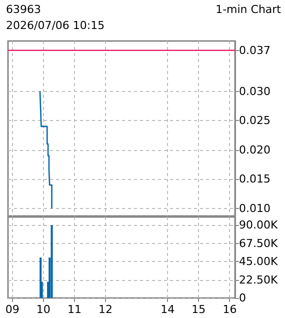  What do you see at coordinates (254, 208) in the screenshot?
I see `y-tick-label: 0.010` at bounding box center [254, 208].